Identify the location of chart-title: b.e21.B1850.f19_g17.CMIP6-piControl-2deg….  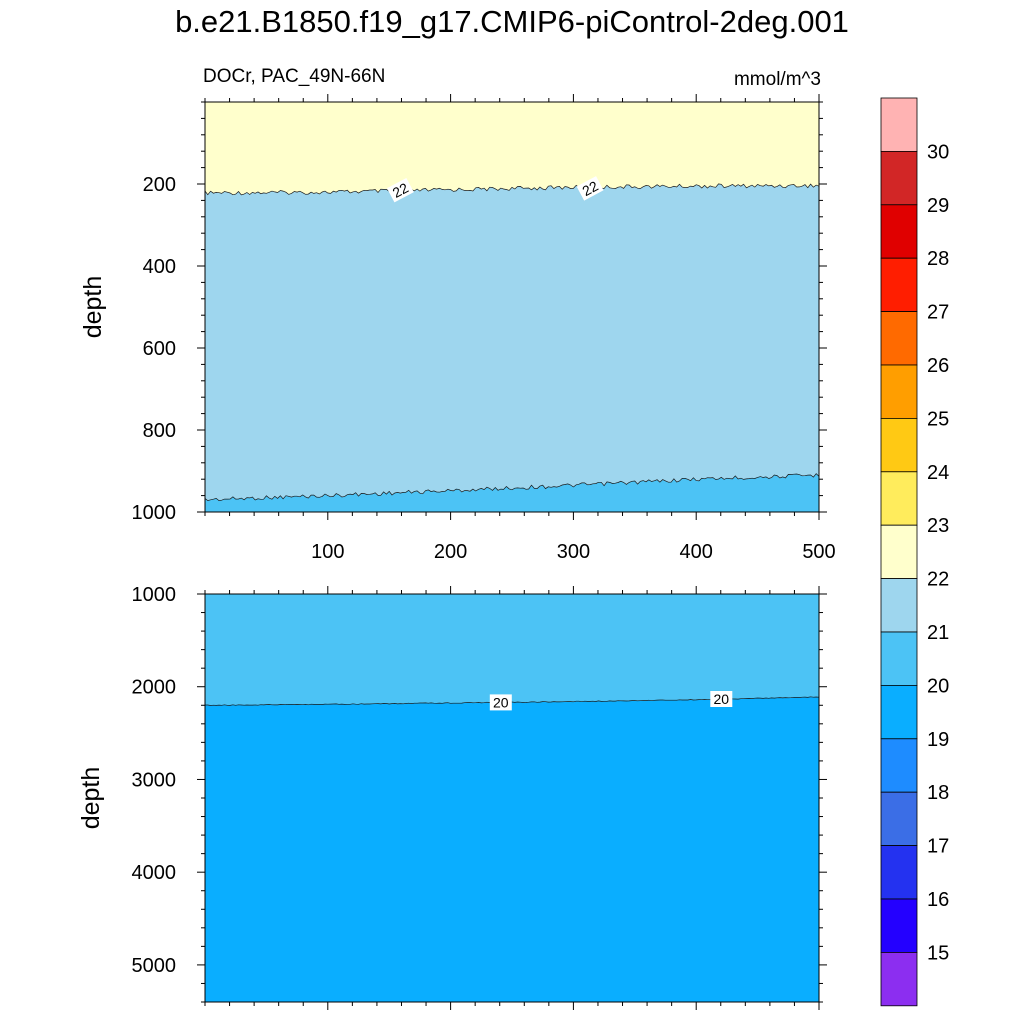
(512, 21).